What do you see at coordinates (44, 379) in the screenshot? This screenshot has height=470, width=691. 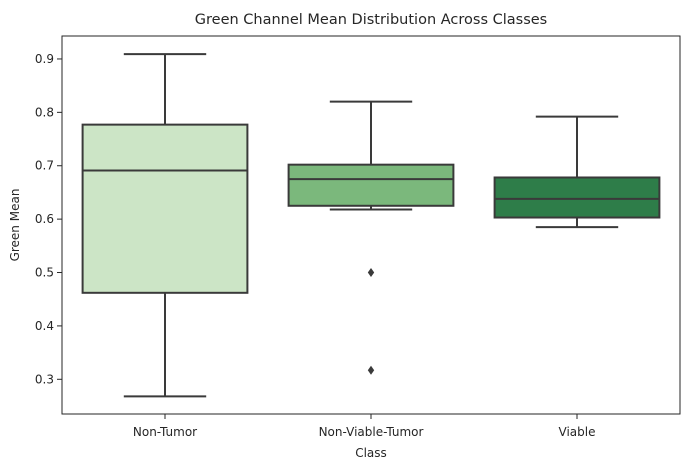 I see `y-tick-label: 0.3` at bounding box center [44, 379].